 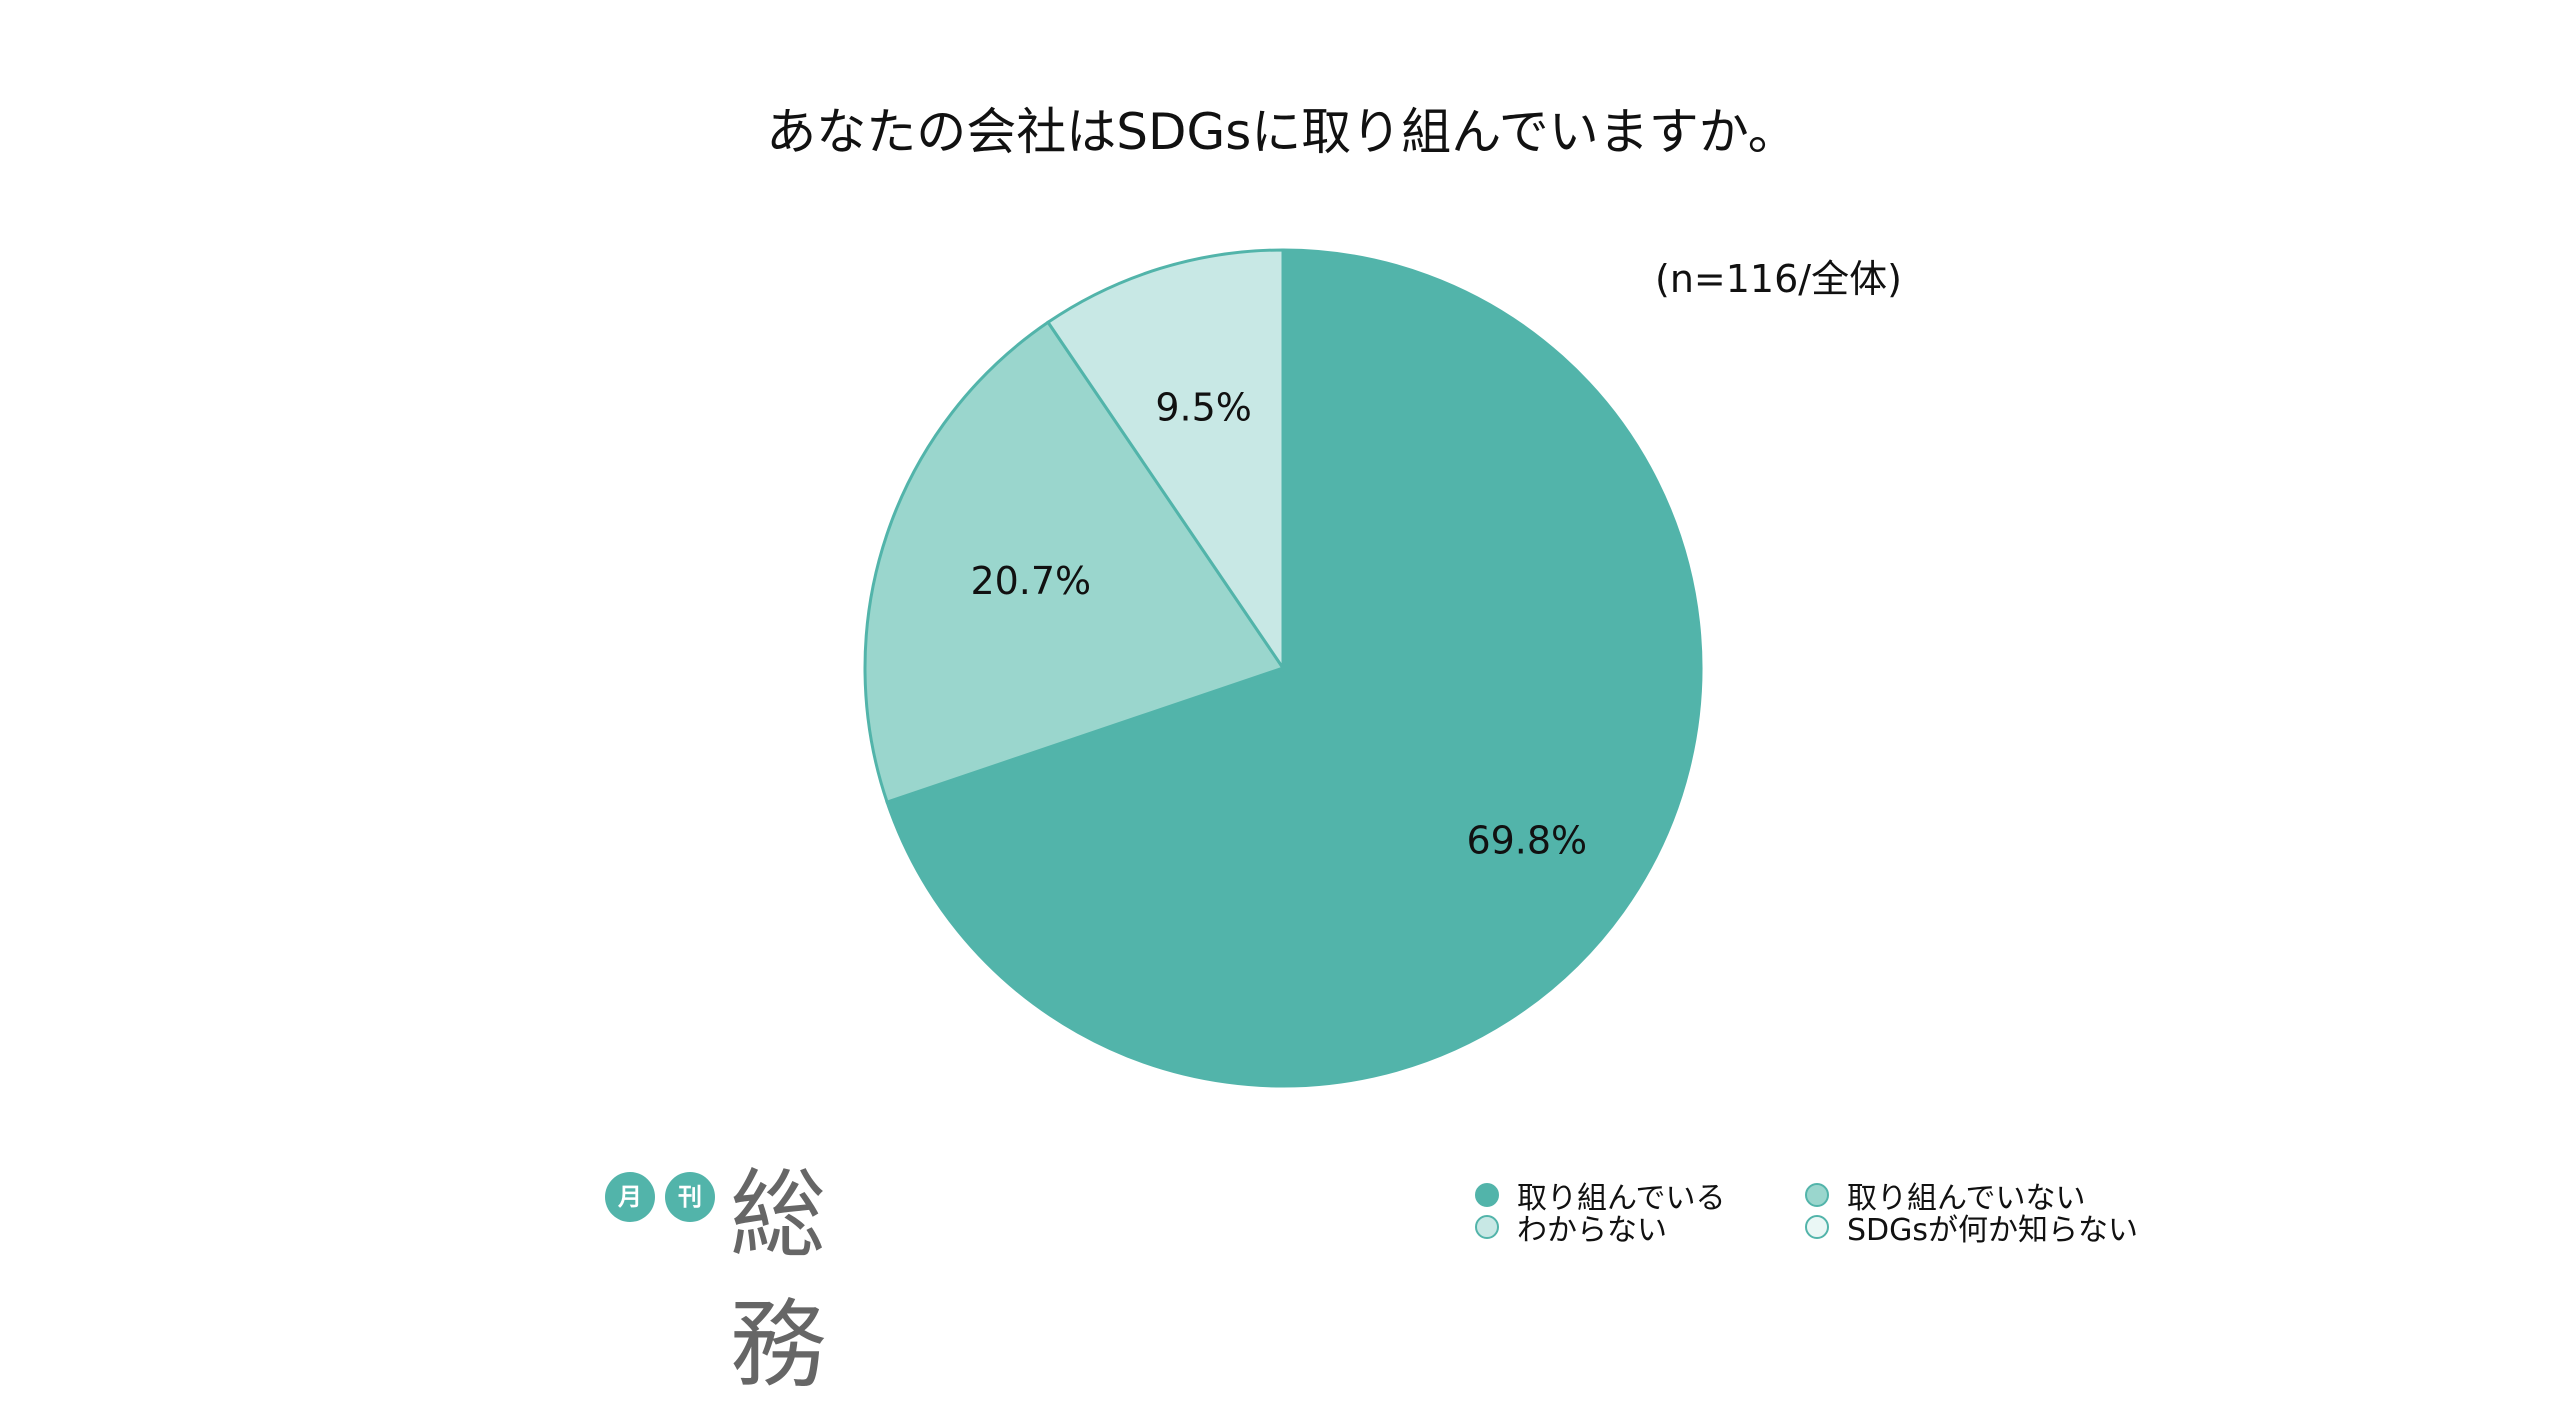 I want to click on slice-data-label: 20.7%, so click(x=1030, y=581).